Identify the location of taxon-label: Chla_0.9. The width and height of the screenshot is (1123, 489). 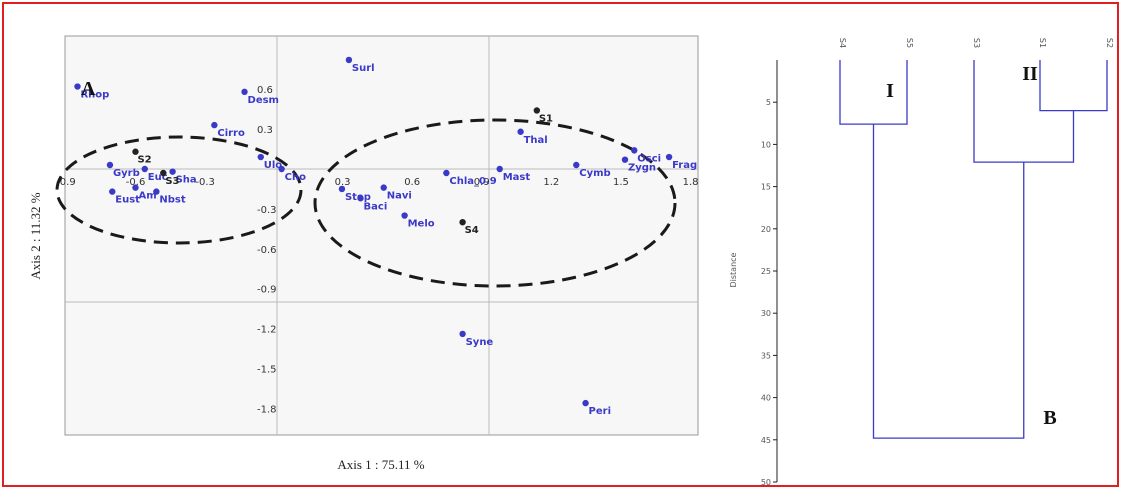
(472, 181).